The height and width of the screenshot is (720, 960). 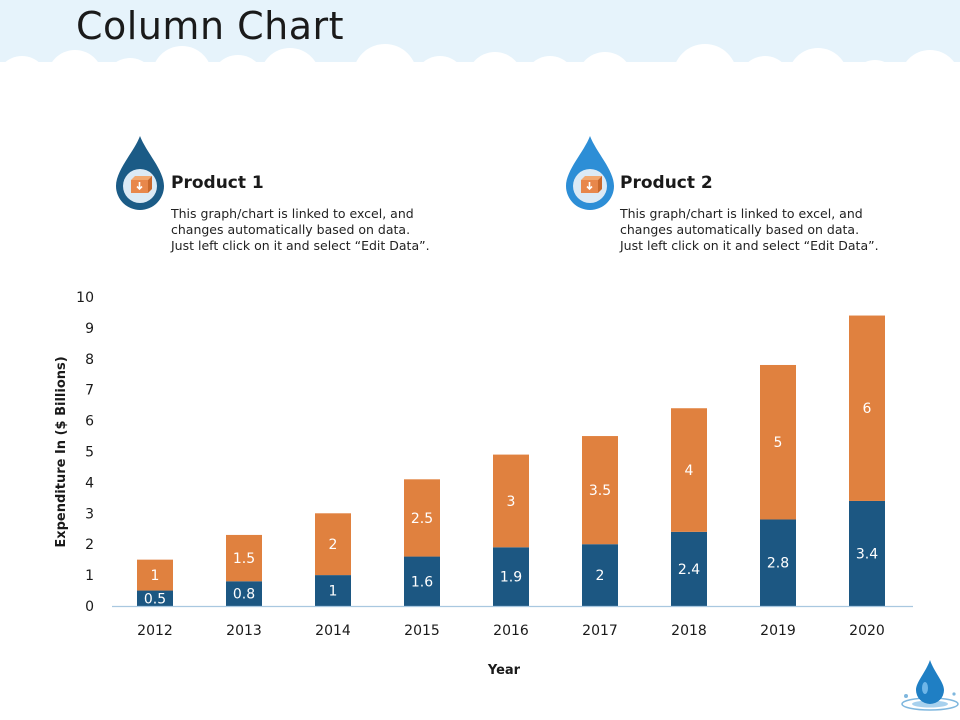 What do you see at coordinates (511, 631) in the screenshot?
I see `x-tick-label: 2016` at bounding box center [511, 631].